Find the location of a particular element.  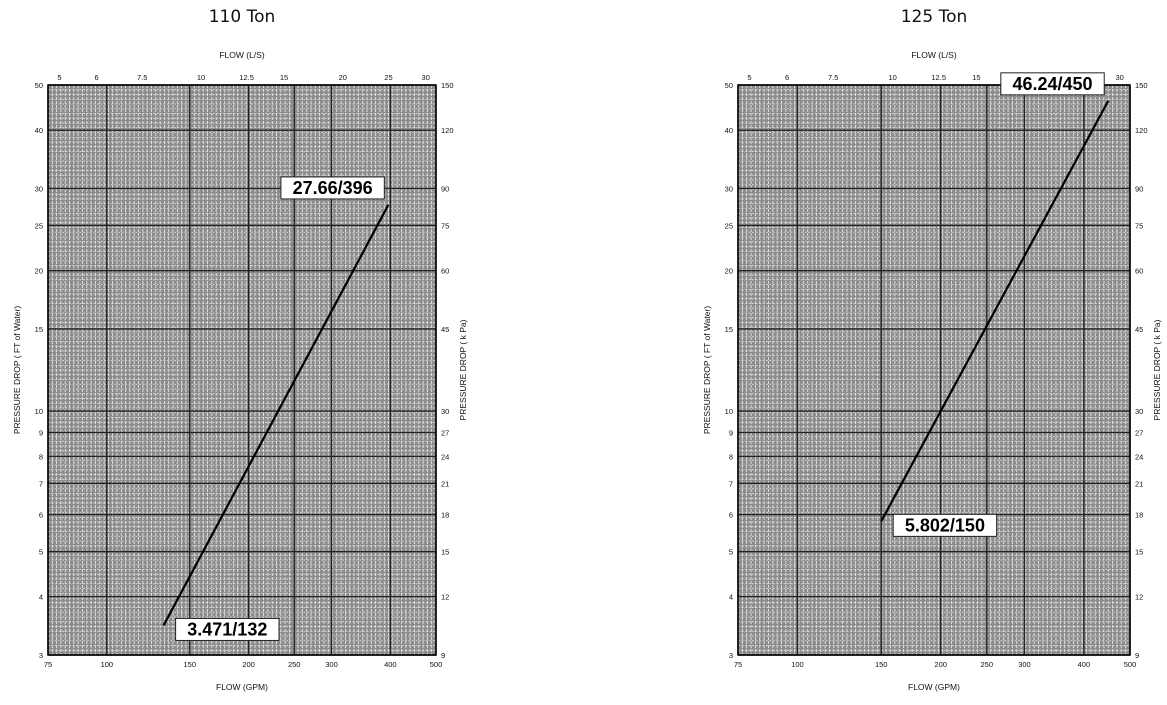

annotation-label: 3.471/132 is located at coordinates (227, 629).